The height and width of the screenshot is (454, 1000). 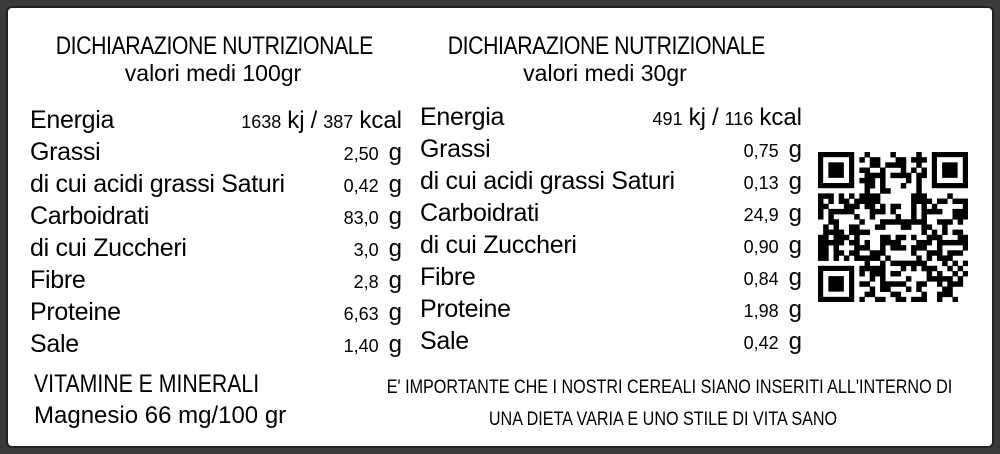 What do you see at coordinates (761, 151) in the screenshot?
I see `value: 0,75` at bounding box center [761, 151].